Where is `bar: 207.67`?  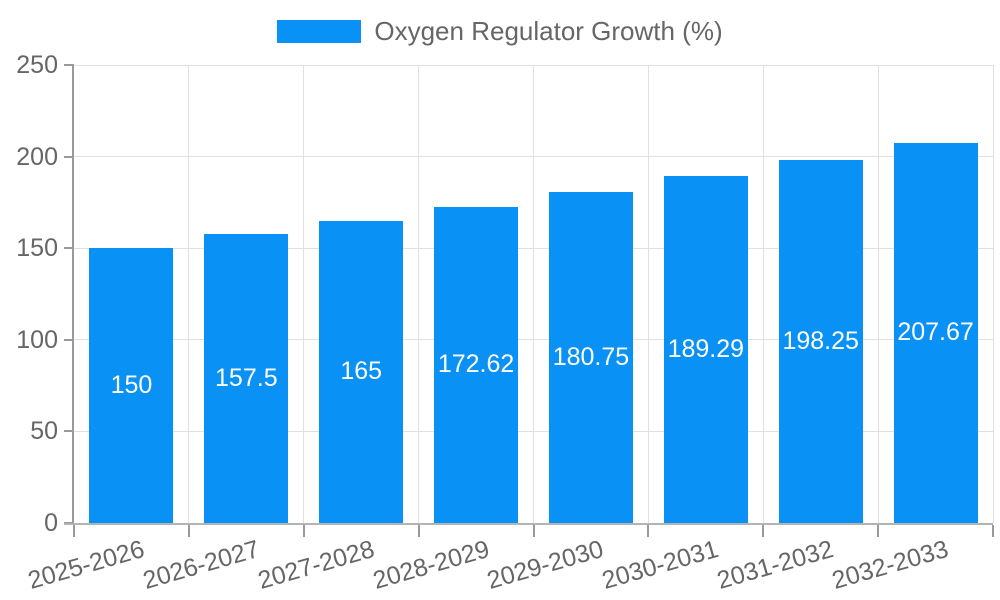
bar: 207.67 is located at coordinates (935, 332).